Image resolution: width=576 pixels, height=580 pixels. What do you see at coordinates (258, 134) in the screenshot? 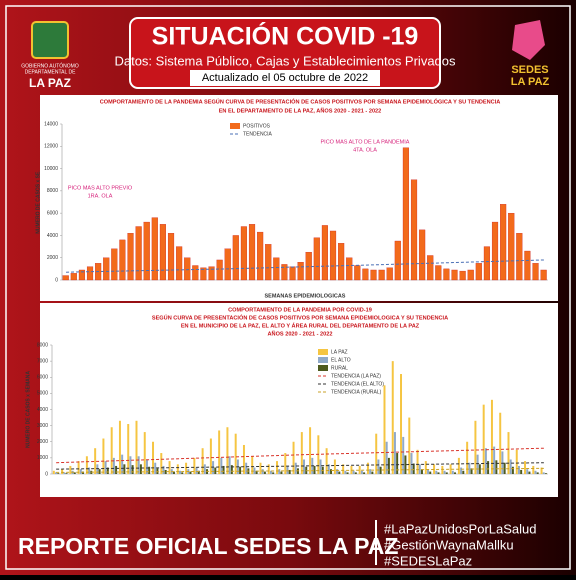
I see `legend-label: TENDENCIA` at bounding box center [258, 134].